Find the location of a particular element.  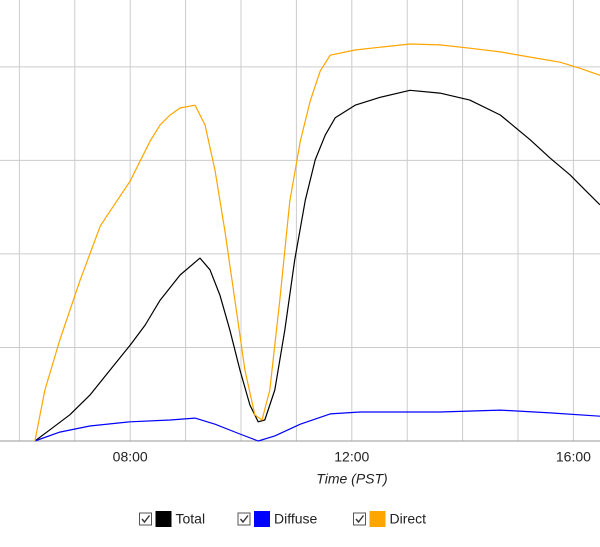

x-axis-title: Time (PST) is located at coordinates (351, 479).